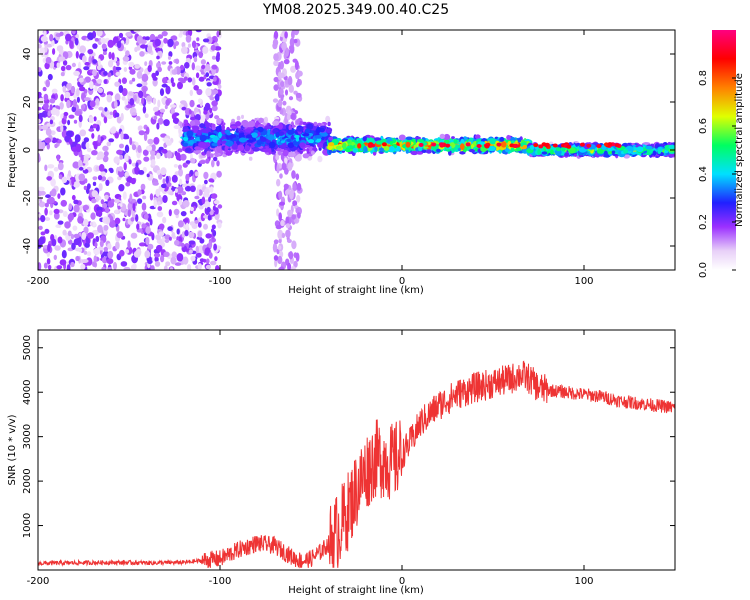  I want to click on spectrogram-x-tick-label: 100, so click(583, 281).